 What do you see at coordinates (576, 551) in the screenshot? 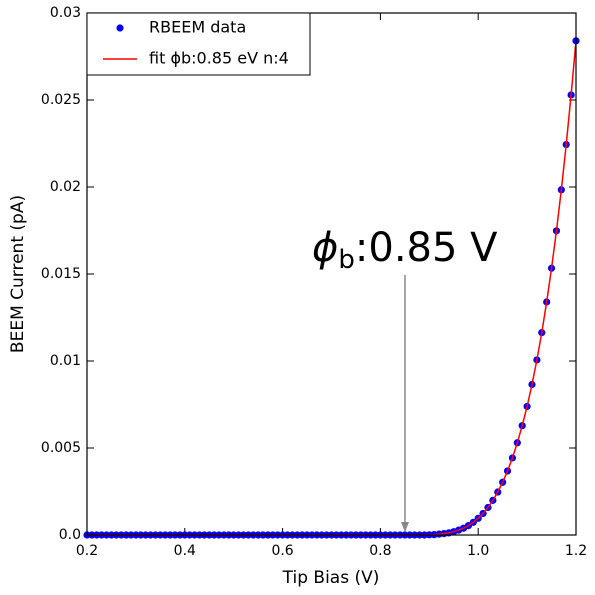
I see `x-tick-label: 1.2` at bounding box center [576, 551].